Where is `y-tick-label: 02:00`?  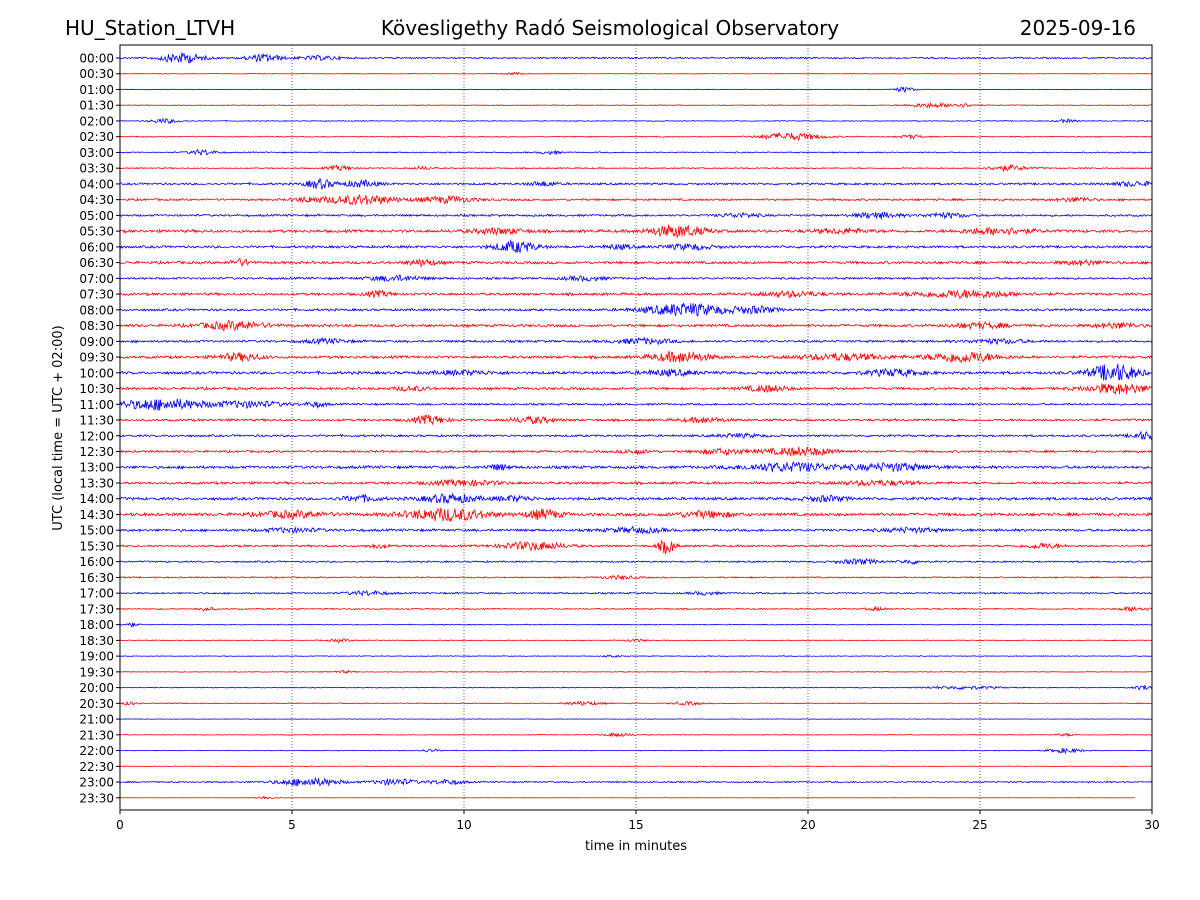 y-tick-label: 02:00 is located at coordinates (96, 121).